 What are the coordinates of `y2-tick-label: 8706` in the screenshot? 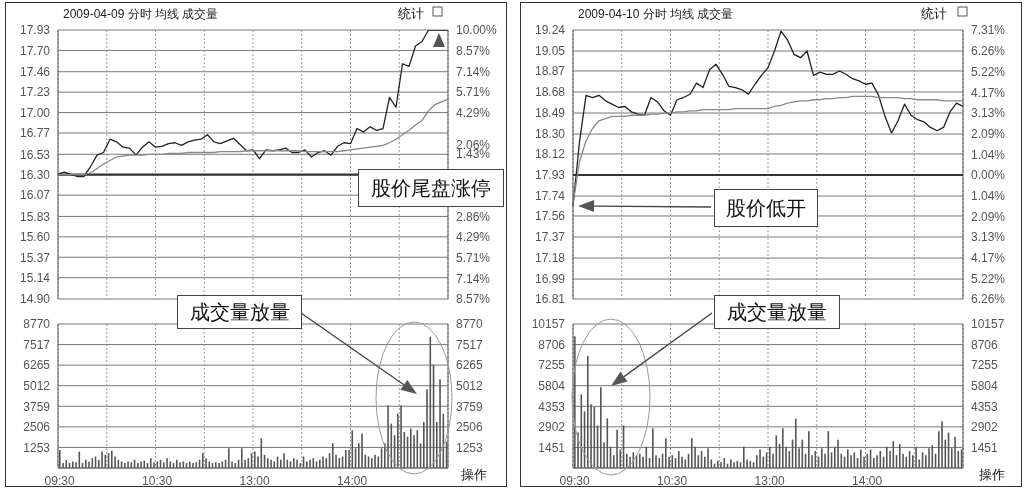 It's located at (985, 344).